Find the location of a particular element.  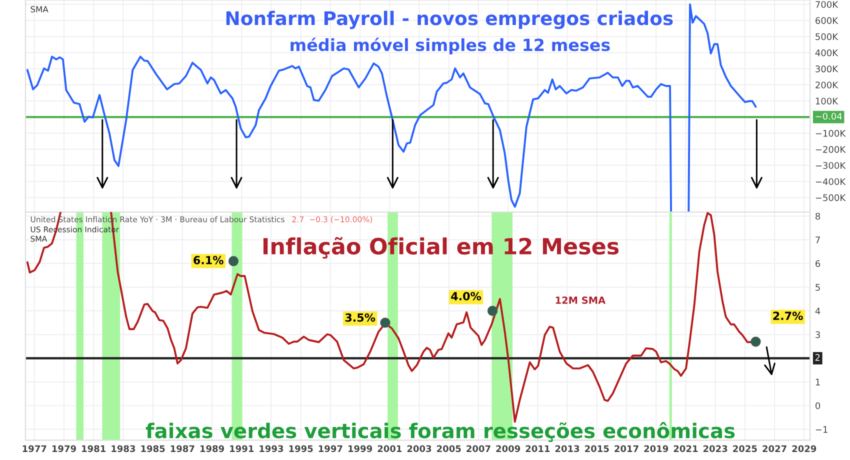

y-tick-label: 4 is located at coordinates (817, 311).